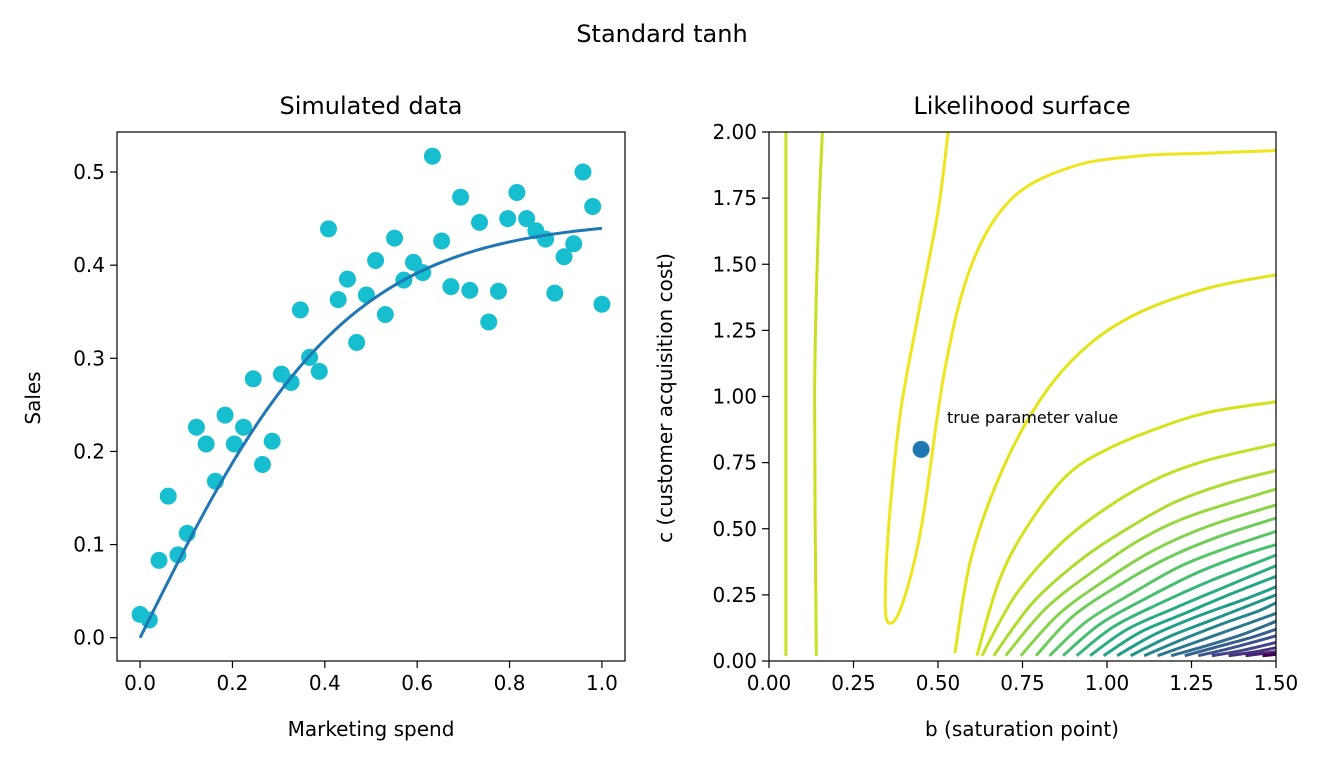 The height and width of the screenshot is (762, 1324). What do you see at coordinates (1107, 683) in the screenshot?
I see `contour-x-tick-label: 1.00` at bounding box center [1107, 683].